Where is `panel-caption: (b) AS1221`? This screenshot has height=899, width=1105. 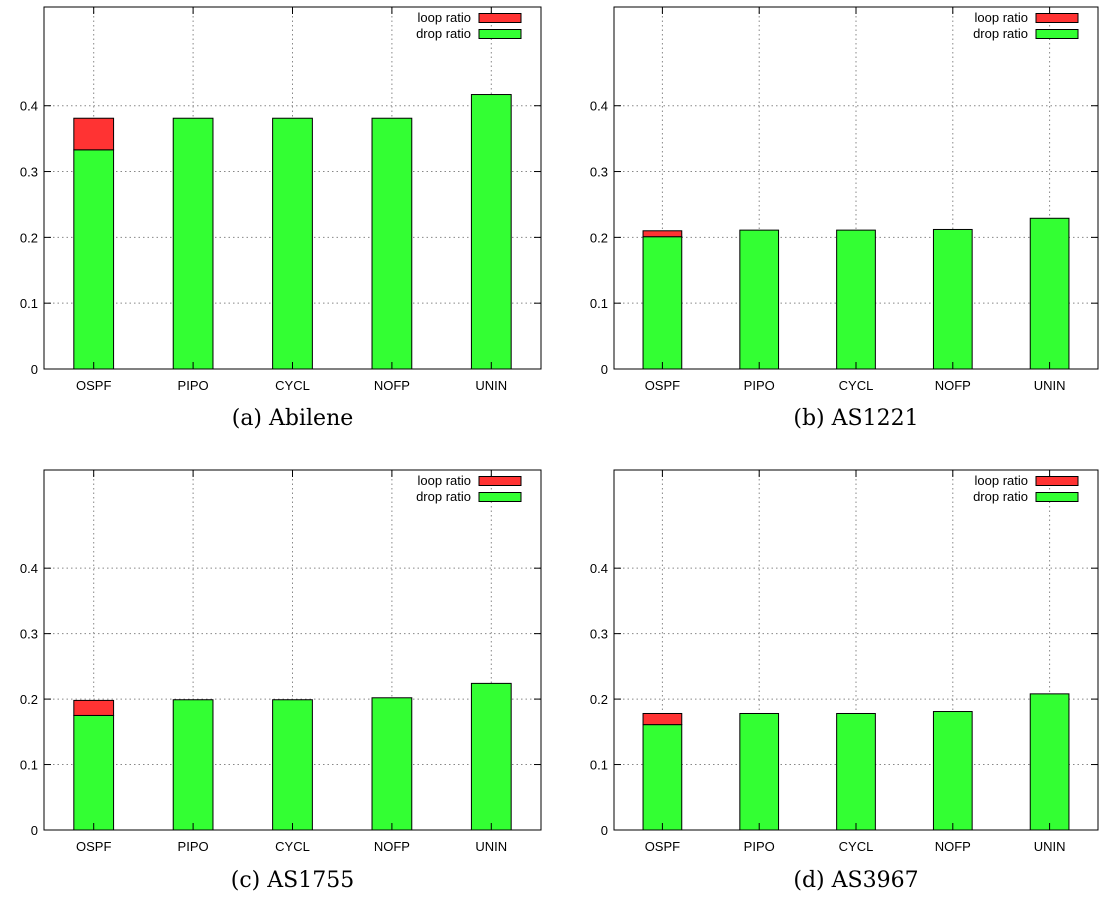 panel-caption: (b) AS1221 is located at coordinates (855, 418).